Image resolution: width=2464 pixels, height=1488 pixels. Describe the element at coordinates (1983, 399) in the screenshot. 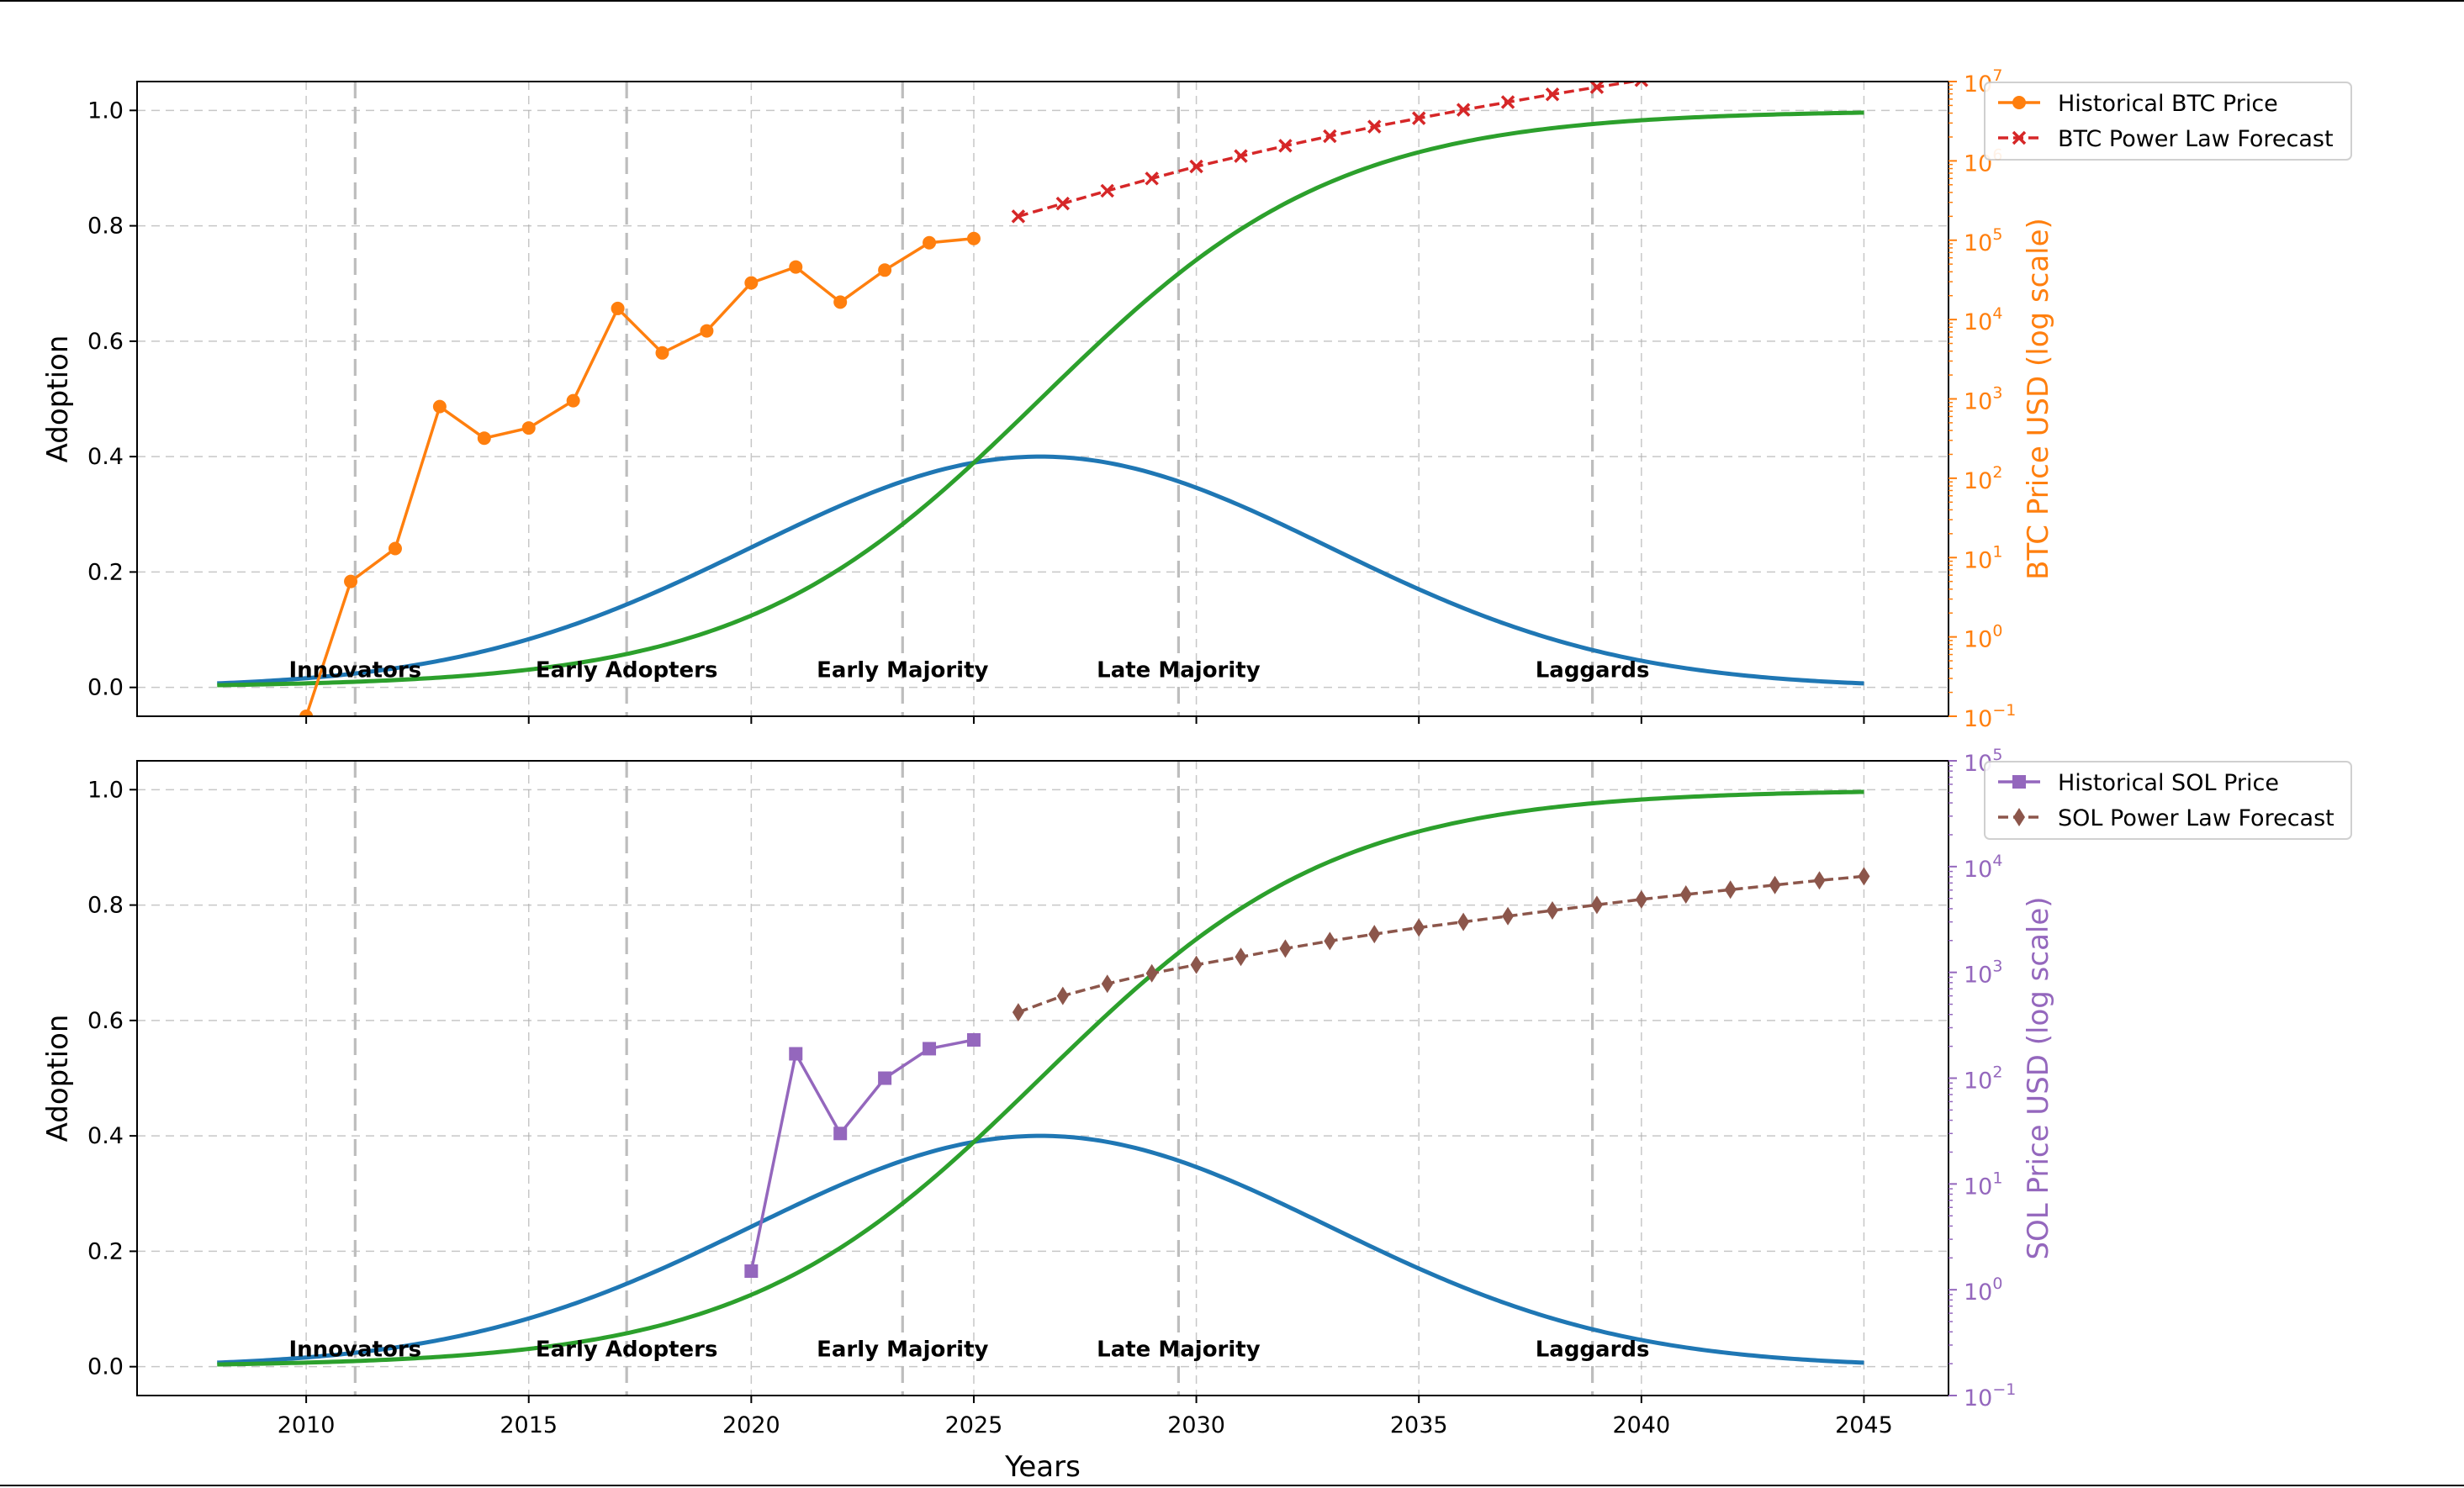

I see `y2-tick-label: 10³` at that location.